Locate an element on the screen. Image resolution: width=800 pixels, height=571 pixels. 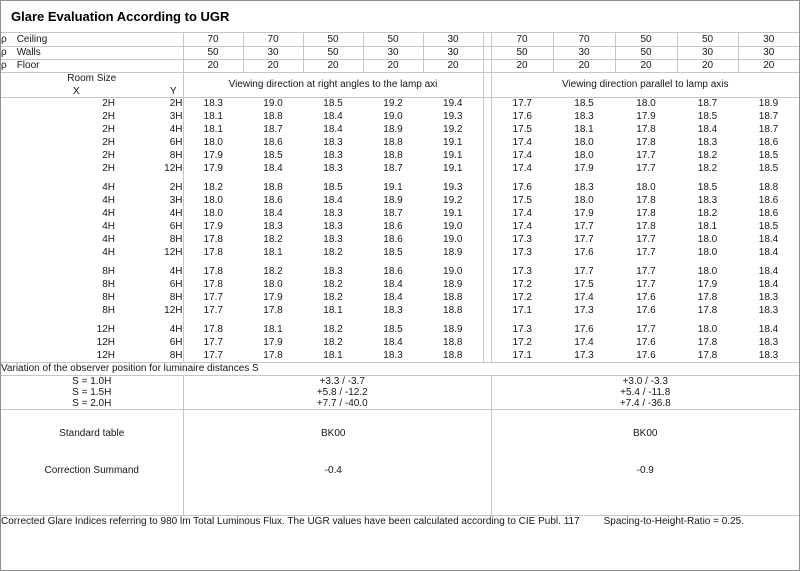
s-values-parallel: +3.0 / -3.3 +5.4 / -11.8 +7.4 / -36.8 is located at coordinates (645, 392).